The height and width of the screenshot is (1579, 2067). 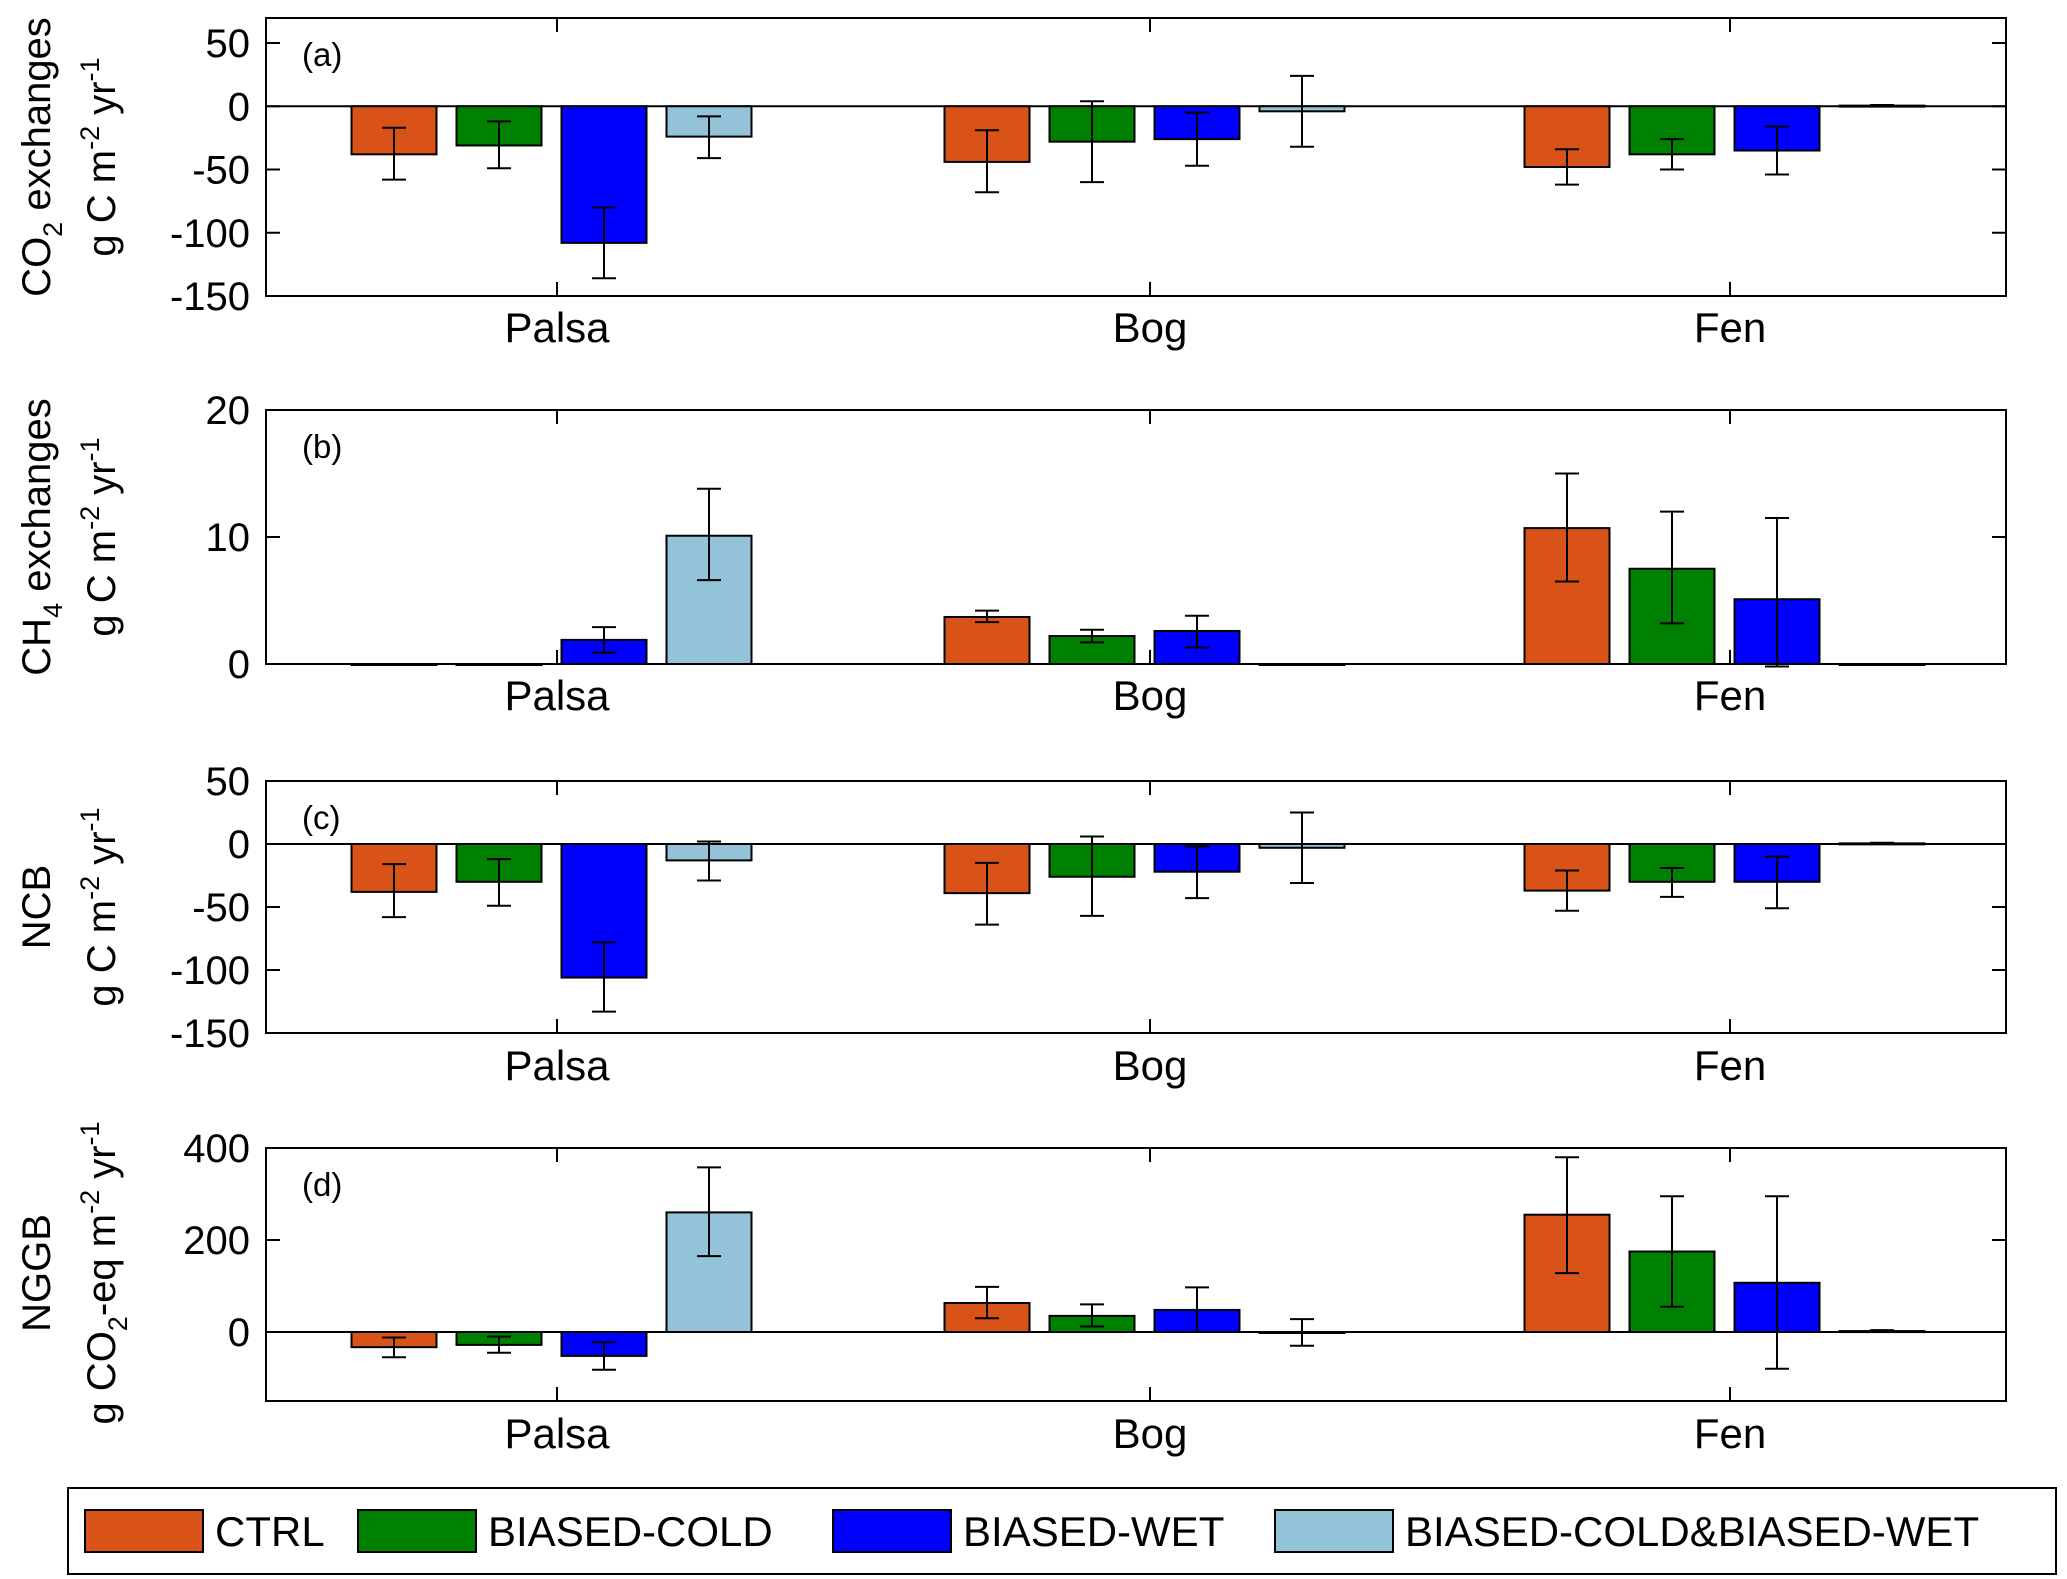 I want to click on bar-palsa-ctrl, so click(x=394, y=664).